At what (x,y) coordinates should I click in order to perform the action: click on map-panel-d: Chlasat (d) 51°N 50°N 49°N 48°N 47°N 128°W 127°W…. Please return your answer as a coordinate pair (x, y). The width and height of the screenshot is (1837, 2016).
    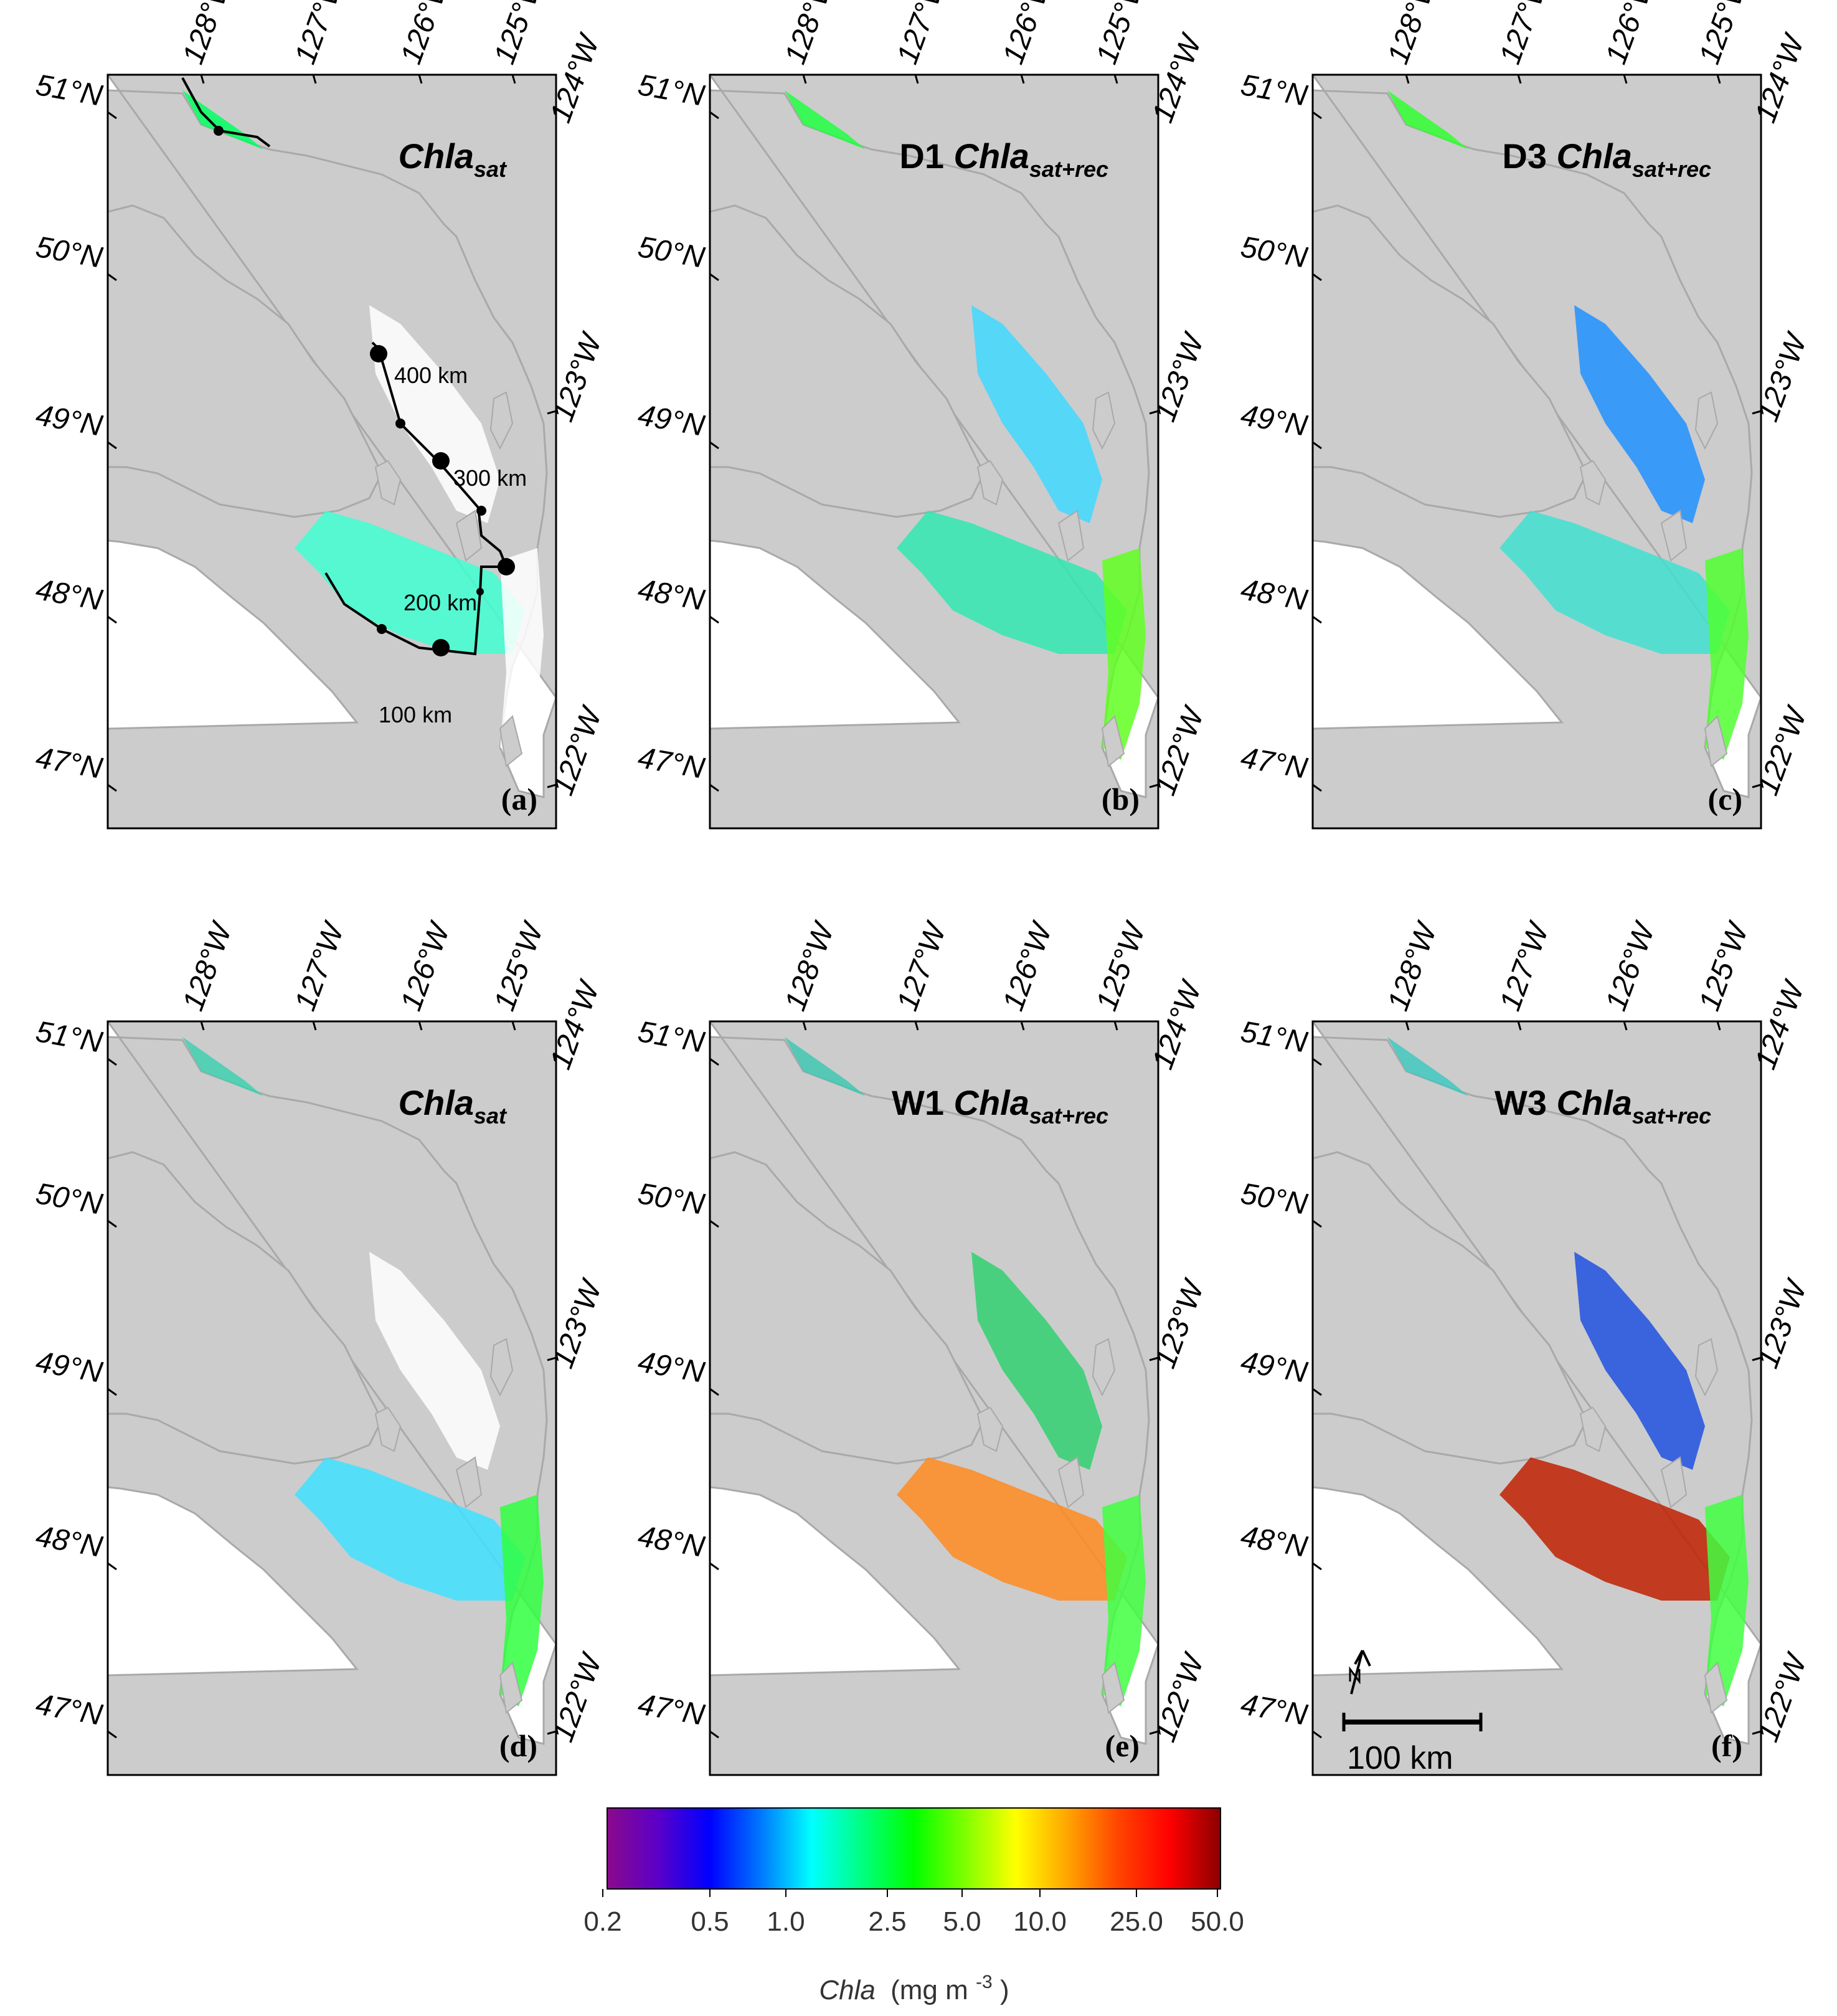
    Looking at the image, I should click on (321, 1346).